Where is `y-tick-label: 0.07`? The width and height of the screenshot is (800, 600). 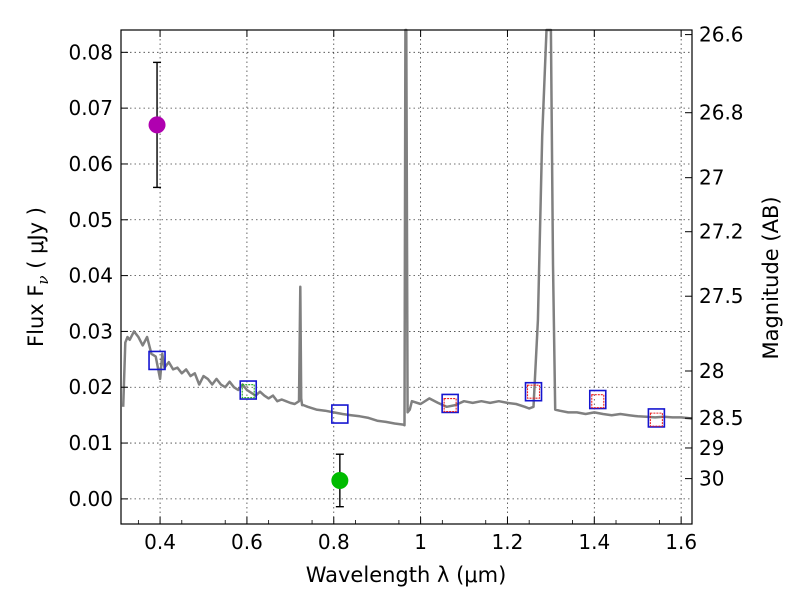 y-tick-label: 0.07 is located at coordinates (90, 108).